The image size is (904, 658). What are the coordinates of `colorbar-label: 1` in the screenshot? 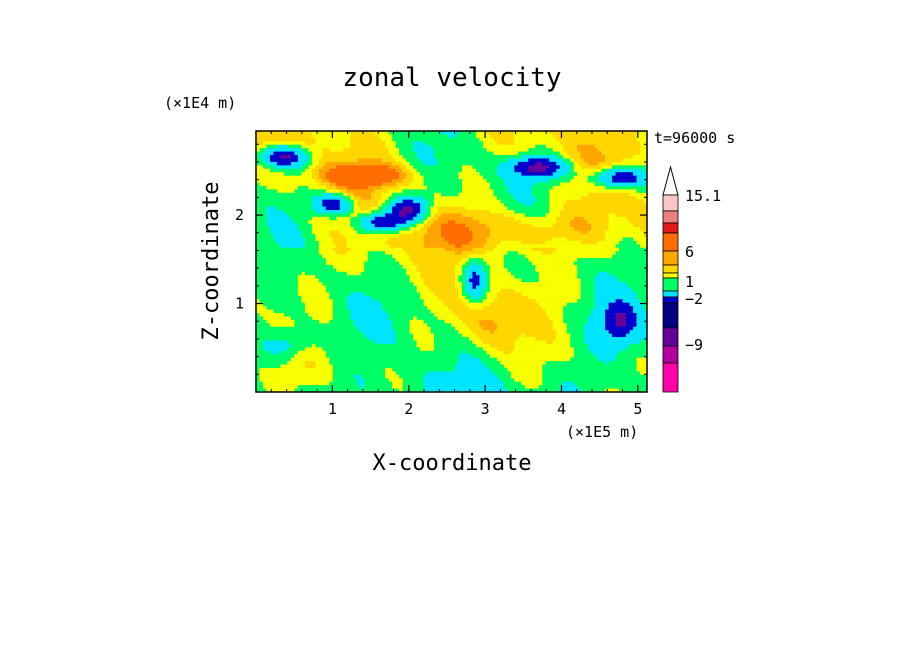 It's located at (689, 282).